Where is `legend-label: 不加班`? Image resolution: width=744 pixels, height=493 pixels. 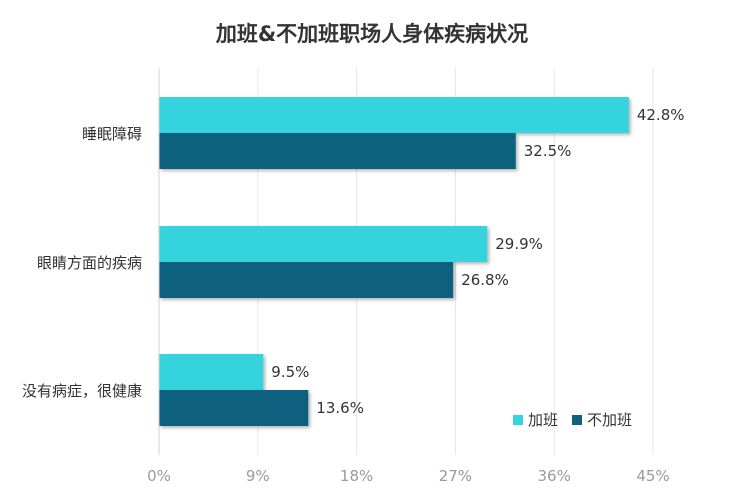 legend-label: 不加班 is located at coordinates (609, 420).